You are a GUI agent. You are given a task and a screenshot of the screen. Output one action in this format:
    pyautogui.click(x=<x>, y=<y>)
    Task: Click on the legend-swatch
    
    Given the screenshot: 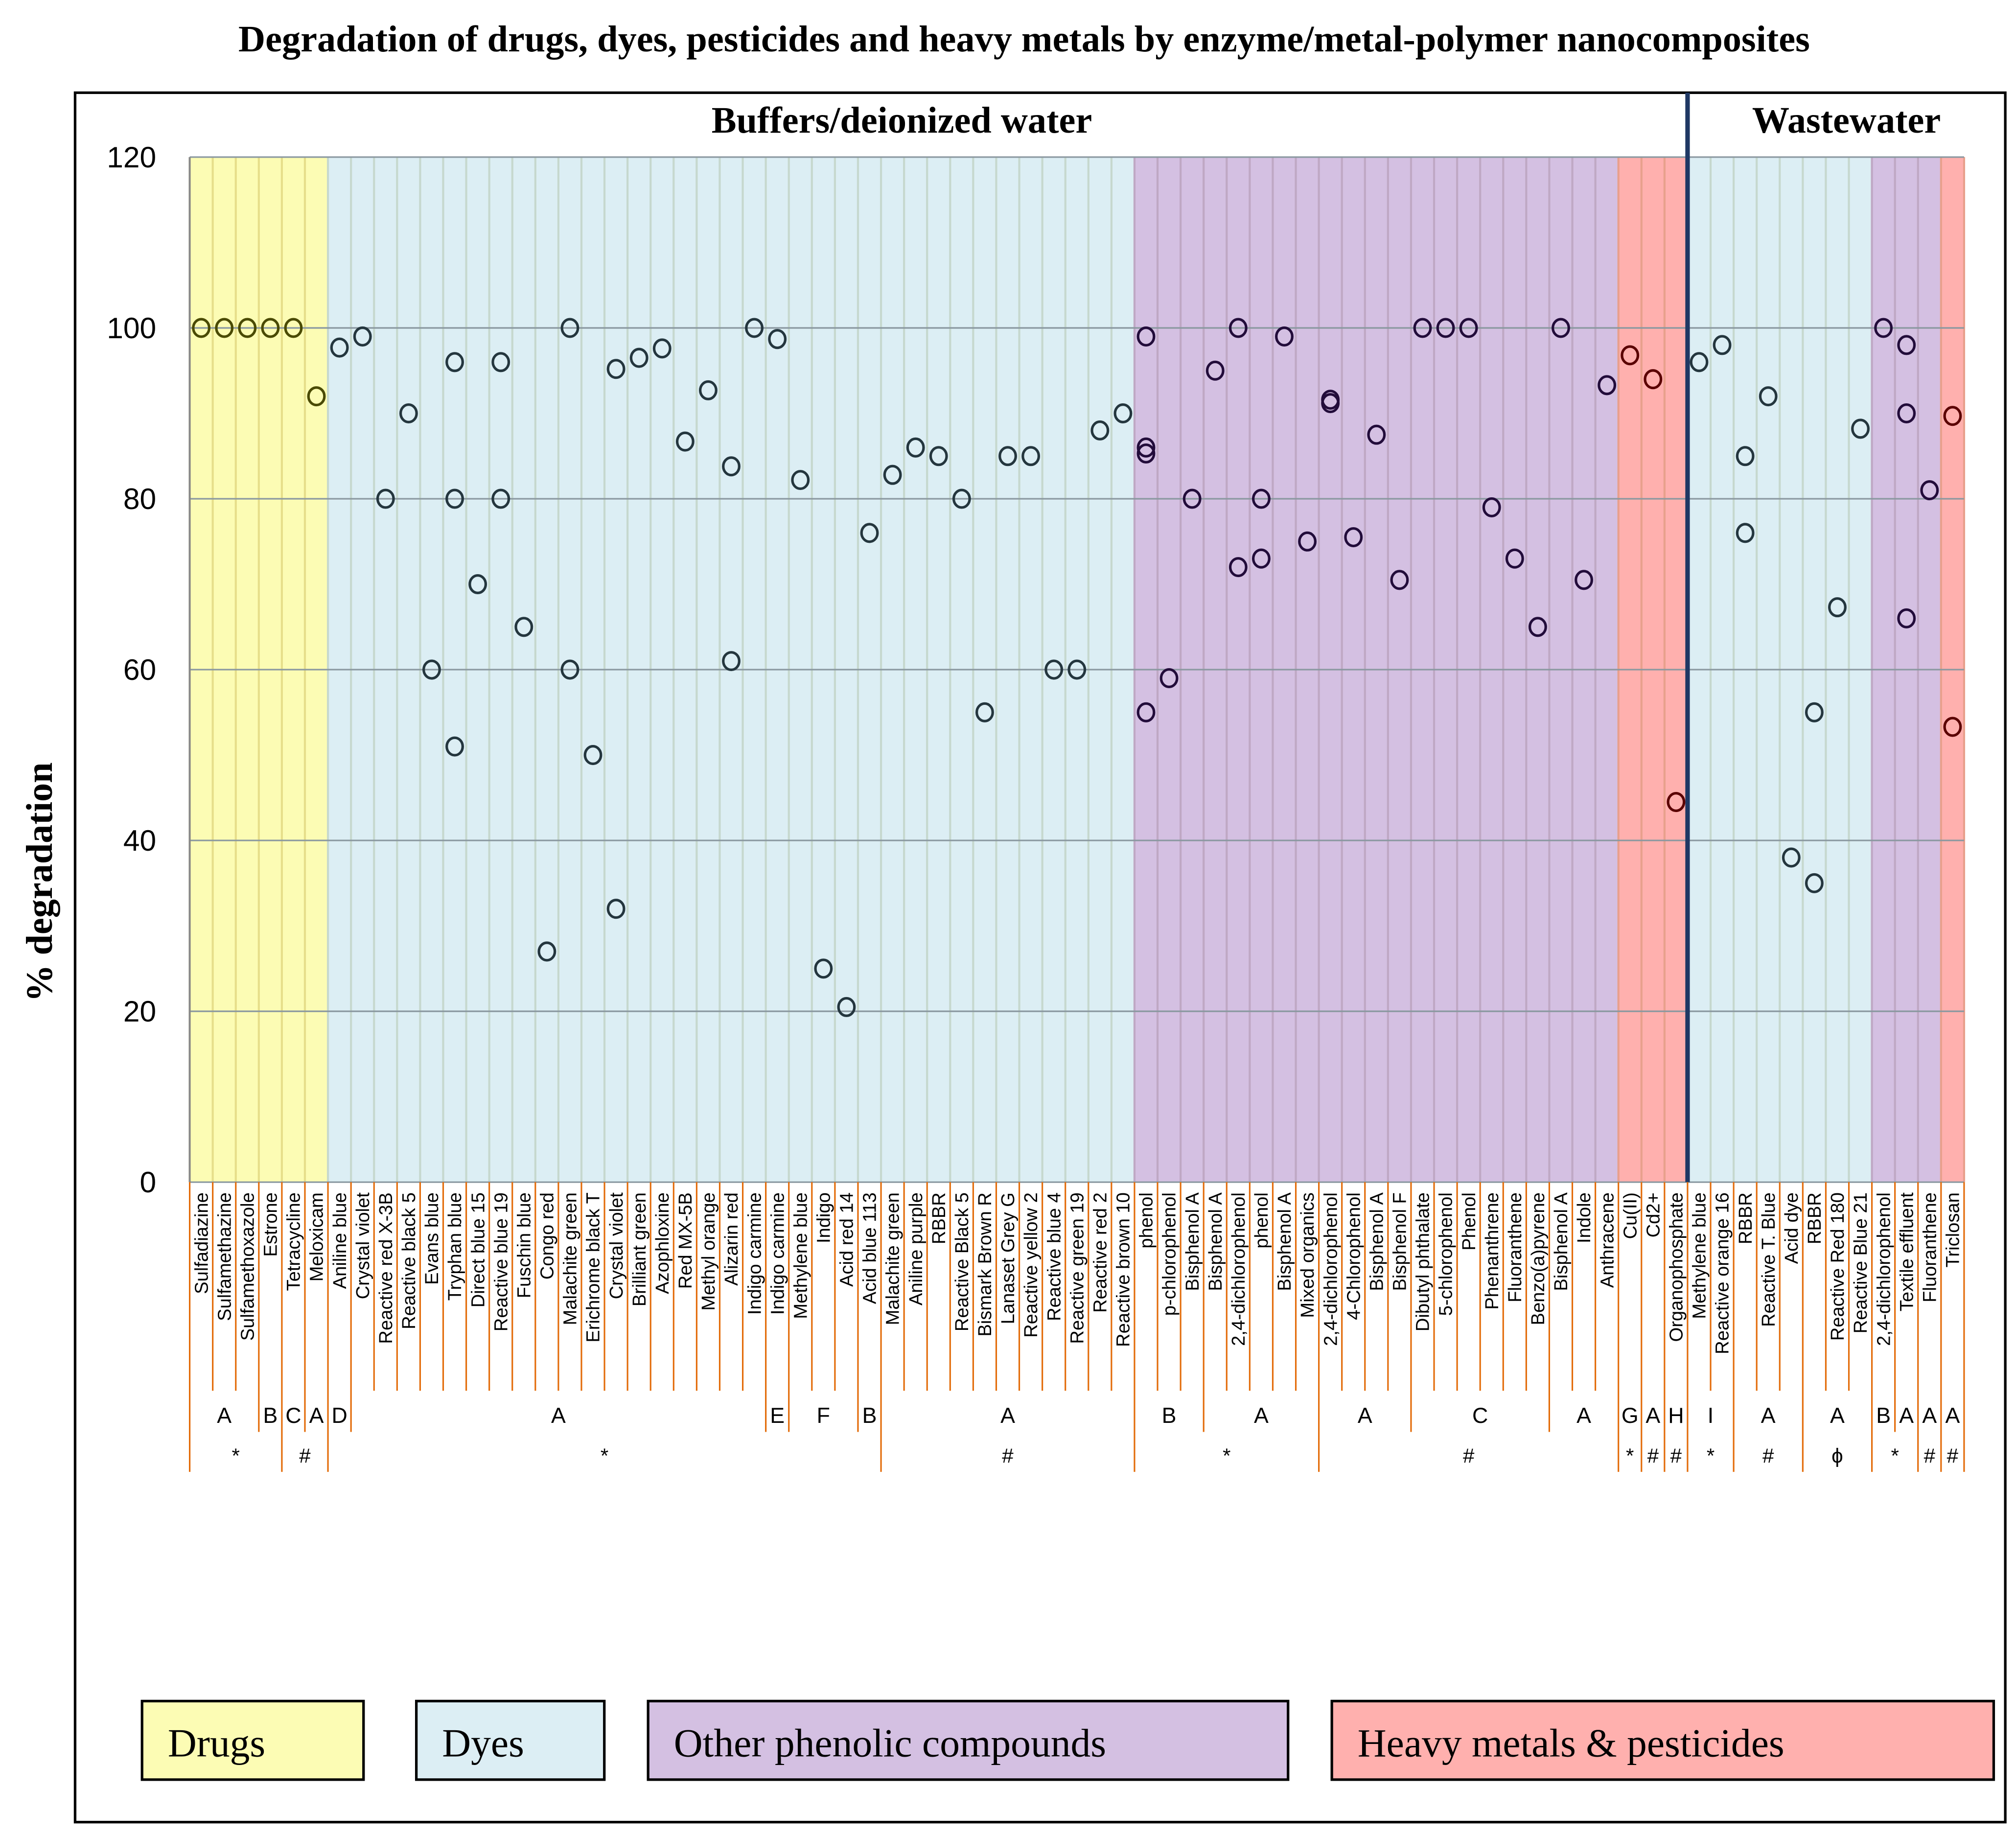 What is the action you would take?
    pyautogui.click(x=510, y=1740)
    